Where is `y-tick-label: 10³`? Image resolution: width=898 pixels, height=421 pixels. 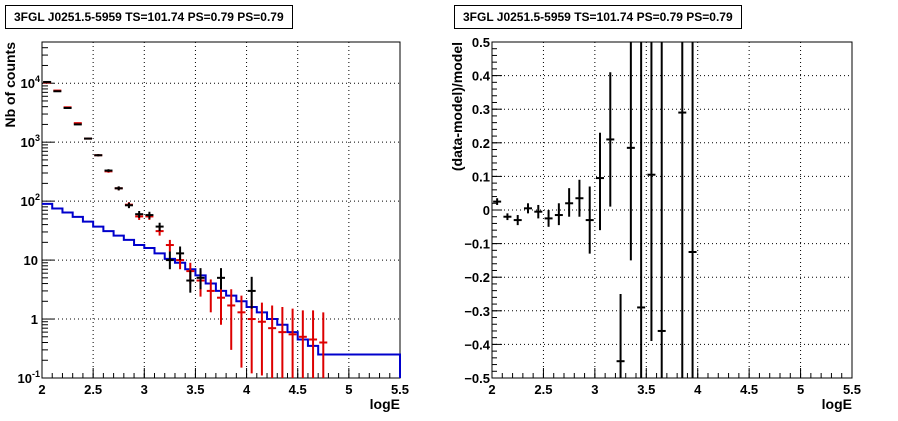 y-tick-label: 10³ is located at coordinates (30, 141).